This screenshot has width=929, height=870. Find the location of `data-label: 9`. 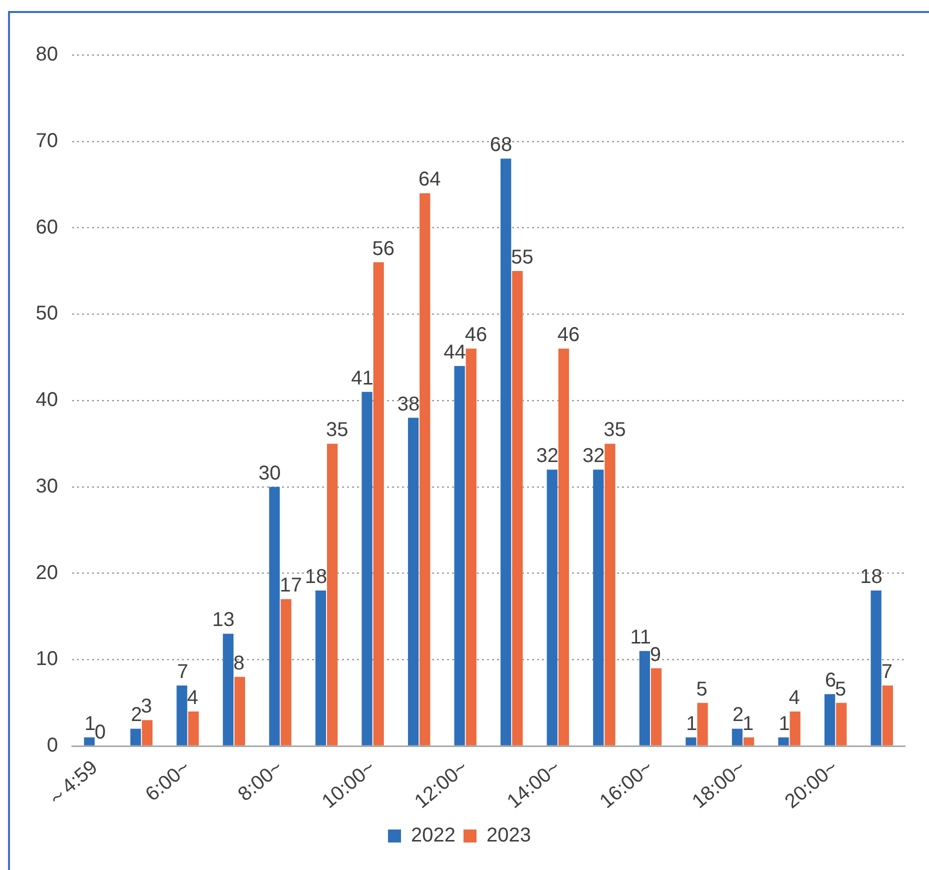

data-label: 9 is located at coordinates (656, 655).